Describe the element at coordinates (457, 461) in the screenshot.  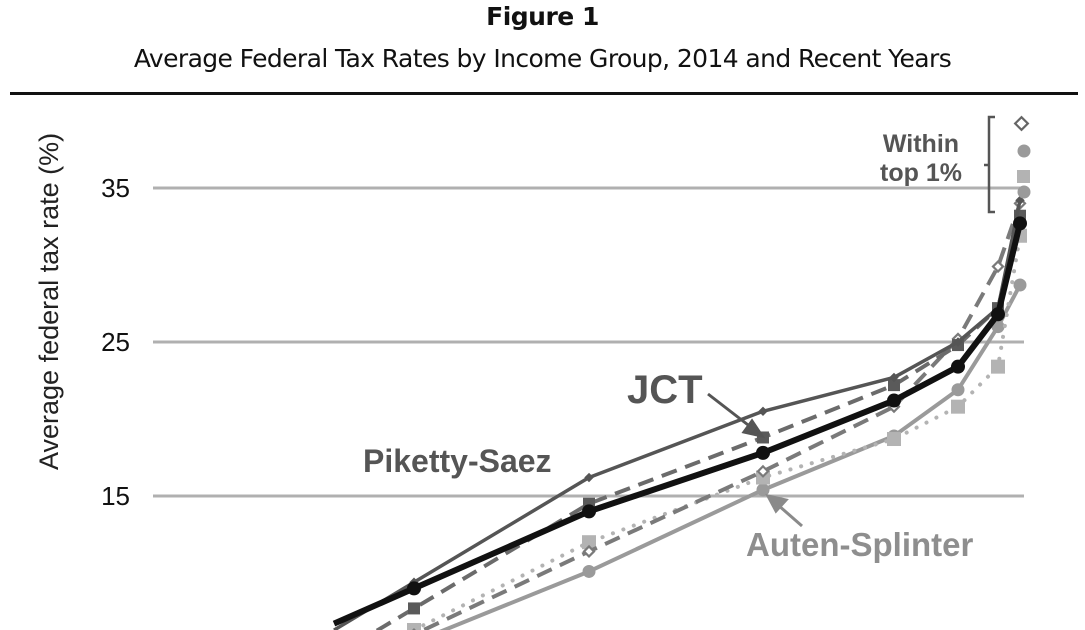
I see `piketty-saez-label: Piketty-Saez` at that location.